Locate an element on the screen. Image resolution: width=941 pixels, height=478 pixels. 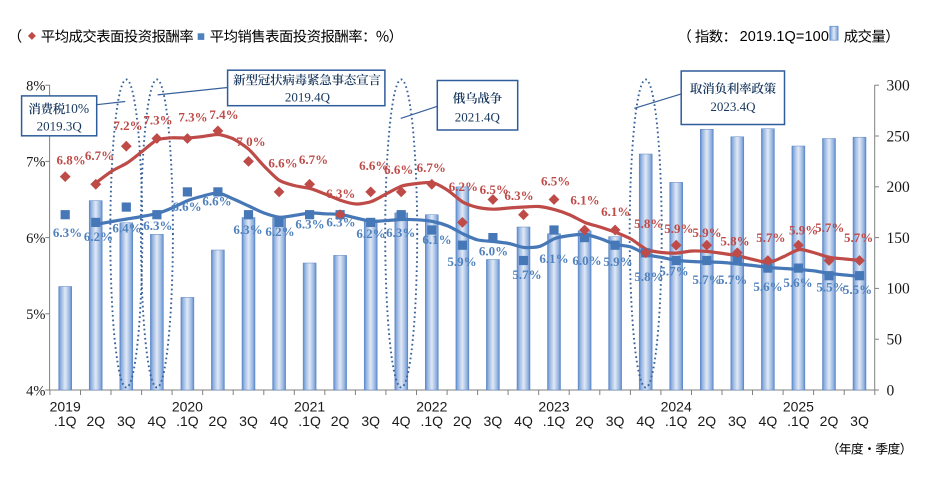
svg-text: 100 is located at coordinates (899, 289).